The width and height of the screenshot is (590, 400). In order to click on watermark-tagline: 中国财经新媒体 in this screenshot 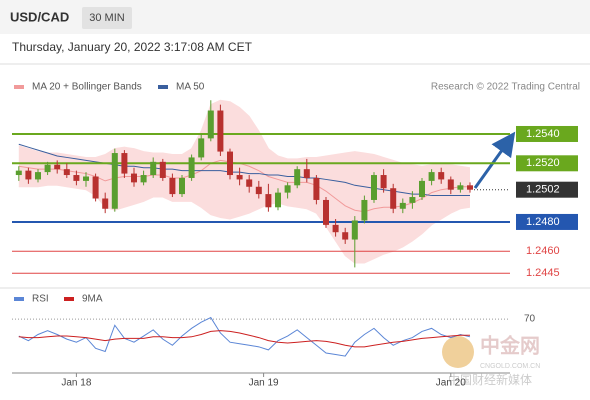, I will do `click(490, 379)`.